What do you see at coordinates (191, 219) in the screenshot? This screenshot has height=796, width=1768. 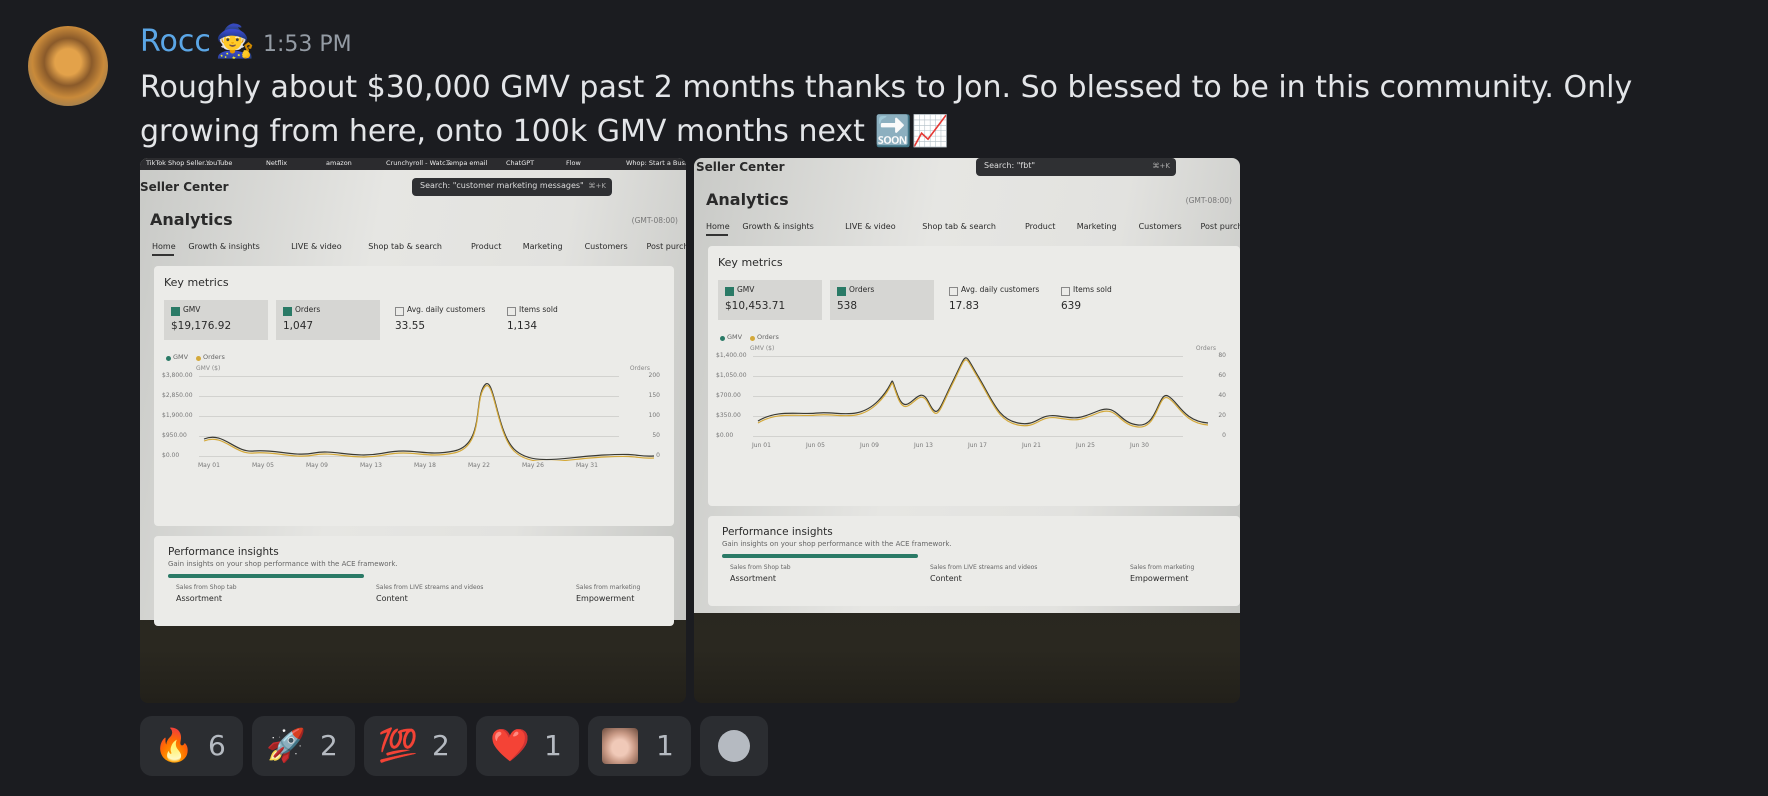 I see `page-title: Analytics` at bounding box center [191, 219].